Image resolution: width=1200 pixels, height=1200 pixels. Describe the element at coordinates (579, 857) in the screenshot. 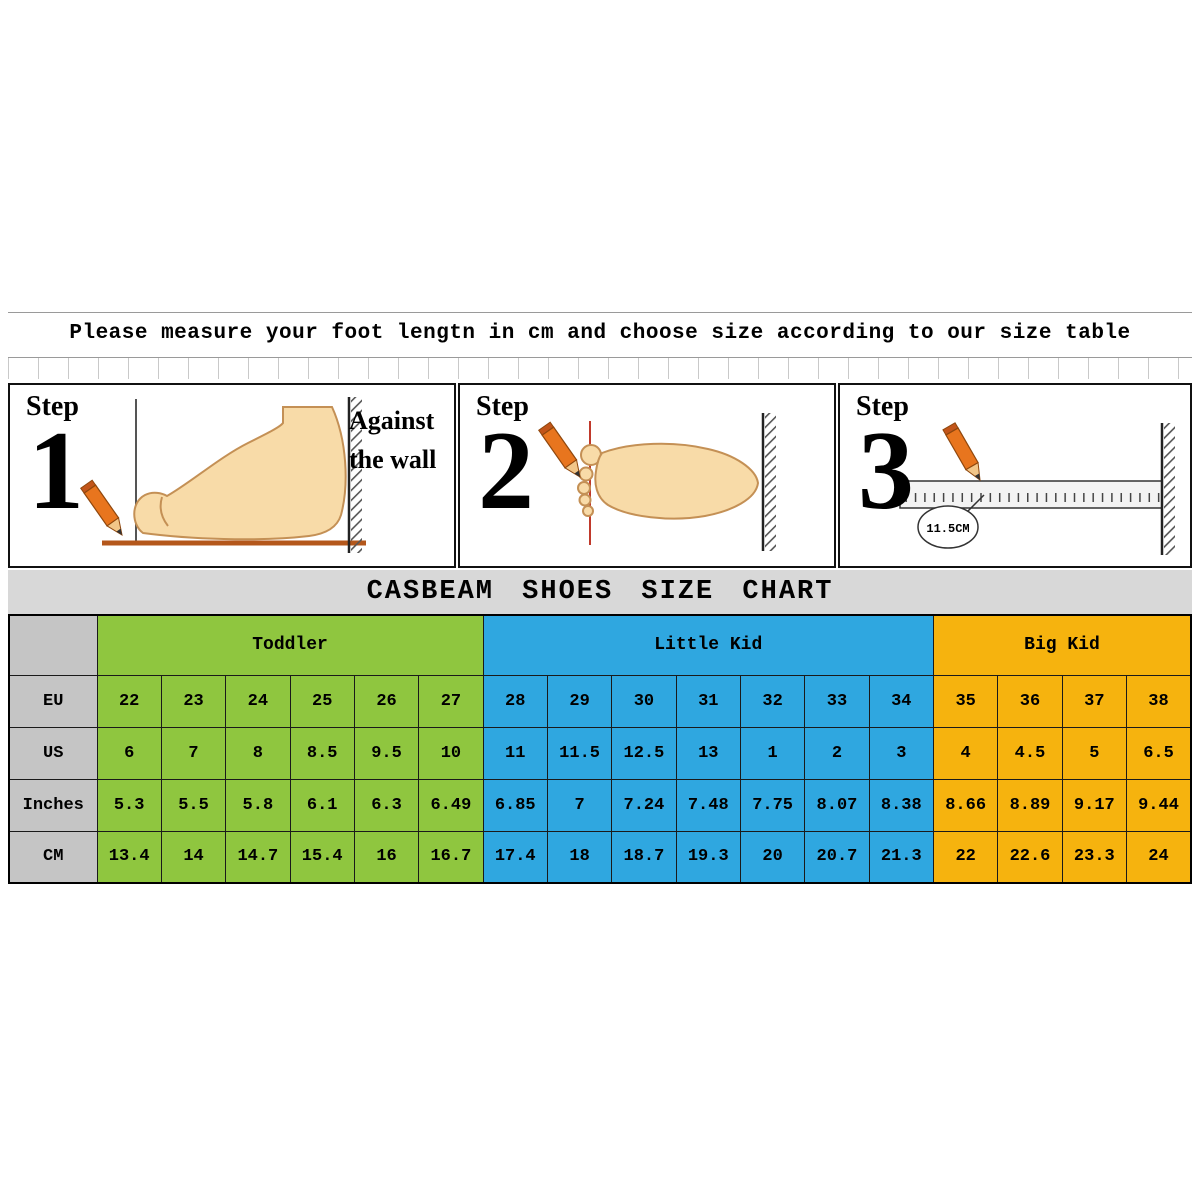

I see `size-cell: 18` at that location.